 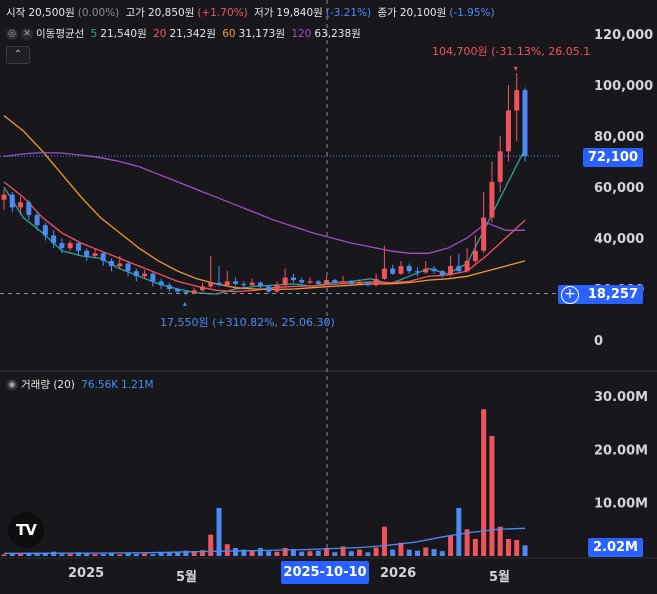 What do you see at coordinates (612, 157) in the screenshot?
I see `last-price-tag: 72,100` at bounding box center [612, 157].